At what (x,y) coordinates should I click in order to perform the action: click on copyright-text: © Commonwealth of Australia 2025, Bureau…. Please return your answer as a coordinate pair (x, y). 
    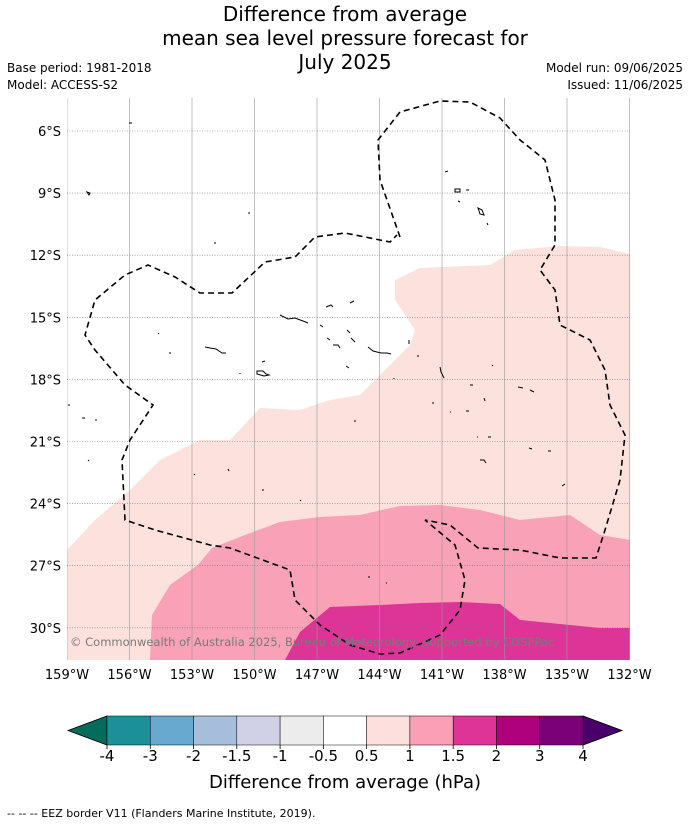
    Looking at the image, I should click on (312, 642).